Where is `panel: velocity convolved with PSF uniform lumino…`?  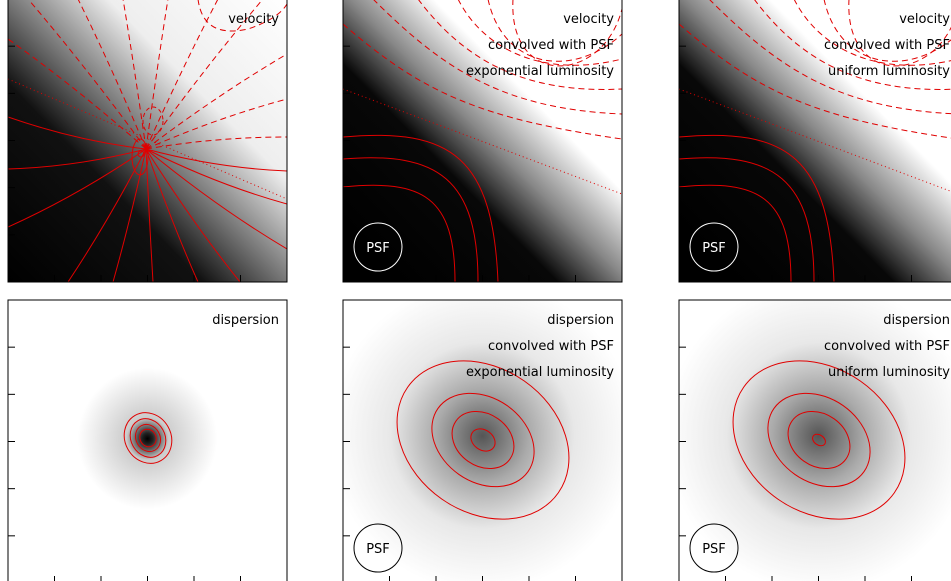 panel: velocity convolved with PSF uniform lumino… is located at coordinates (814, 141).